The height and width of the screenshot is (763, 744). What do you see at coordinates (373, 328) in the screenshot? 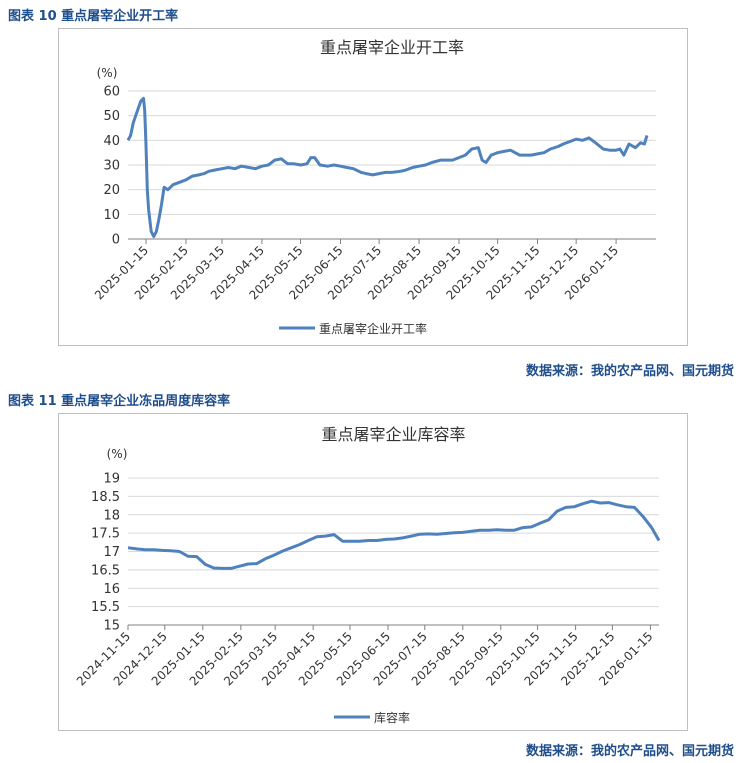
I see `legend-label: 重点屠宰企业开工率` at bounding box center [373, 328].